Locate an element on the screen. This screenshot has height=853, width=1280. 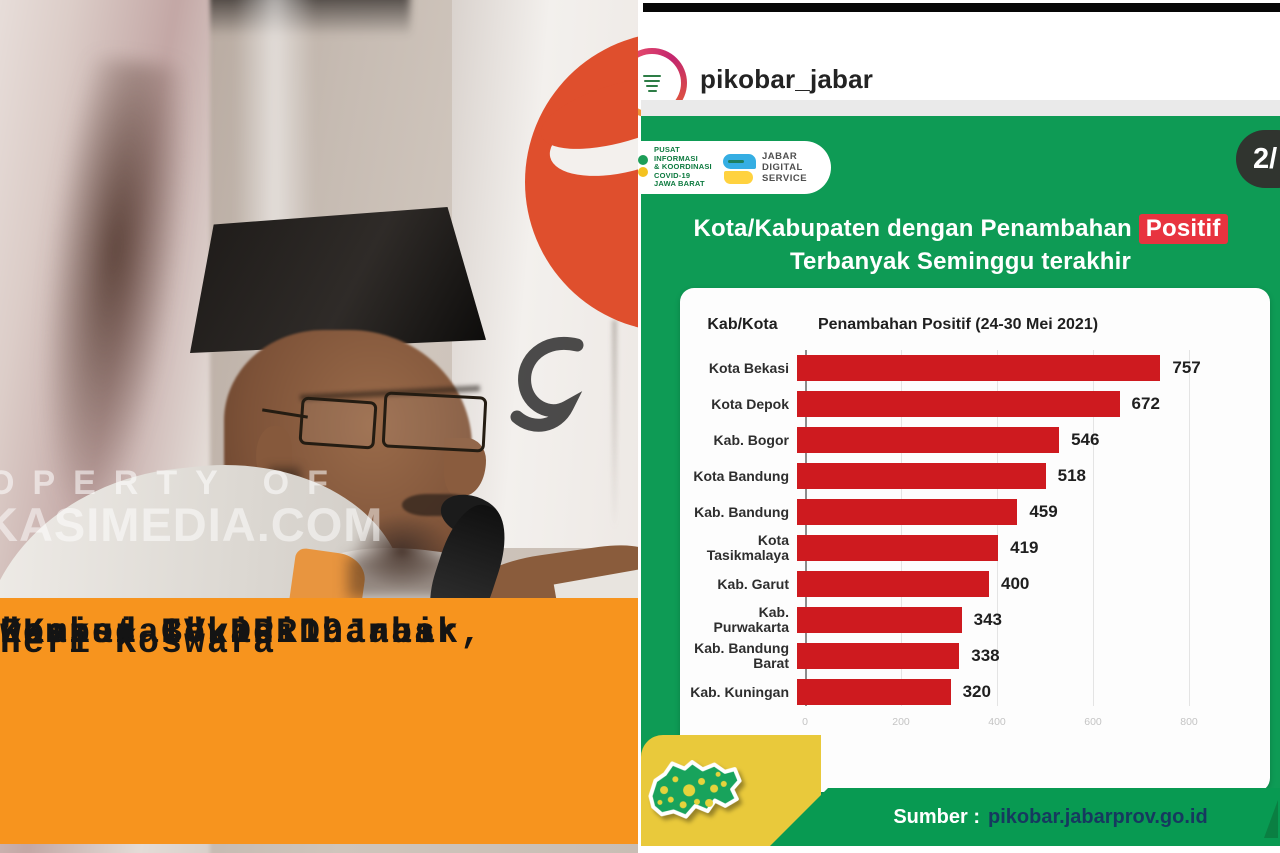
bar-track: 546 is located at coordinates (1033, 440).